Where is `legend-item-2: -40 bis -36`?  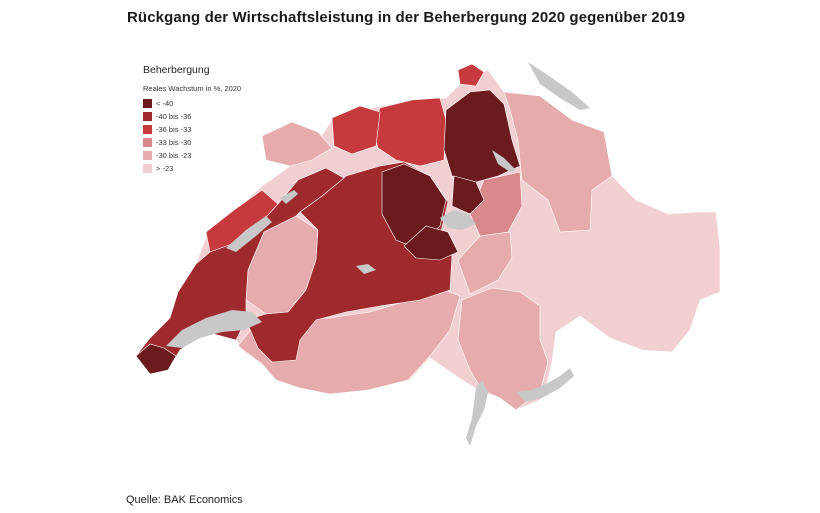 legend-item-2: -40 bis -36 is located at coordinates (192, 116).